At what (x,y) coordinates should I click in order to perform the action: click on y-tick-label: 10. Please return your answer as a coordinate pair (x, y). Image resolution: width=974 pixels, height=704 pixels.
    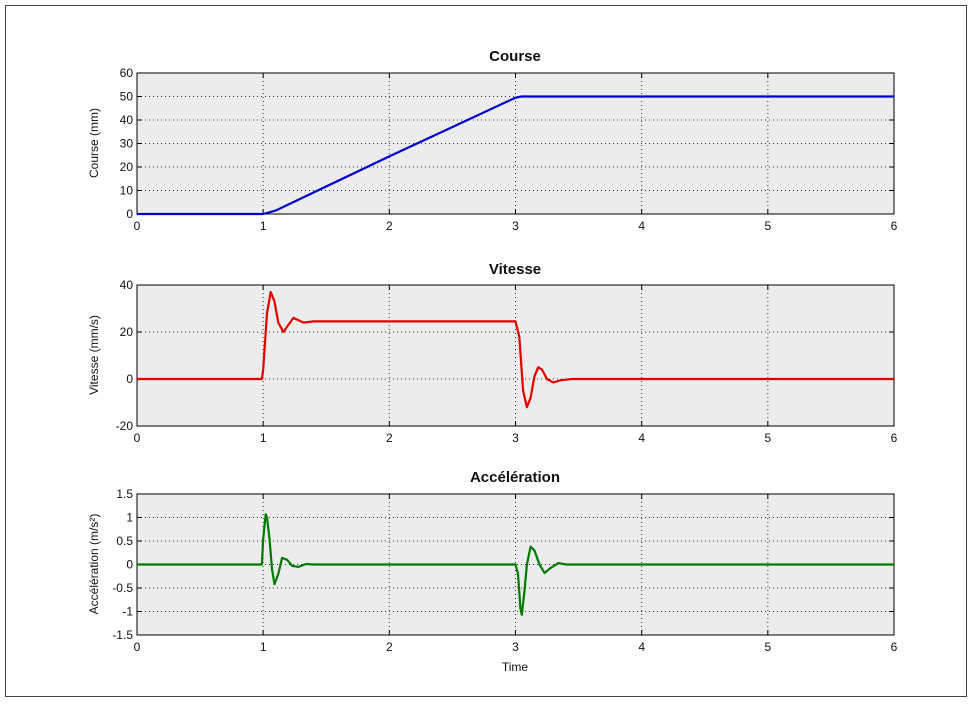
    Looking at the image, I should click on (127, 191).